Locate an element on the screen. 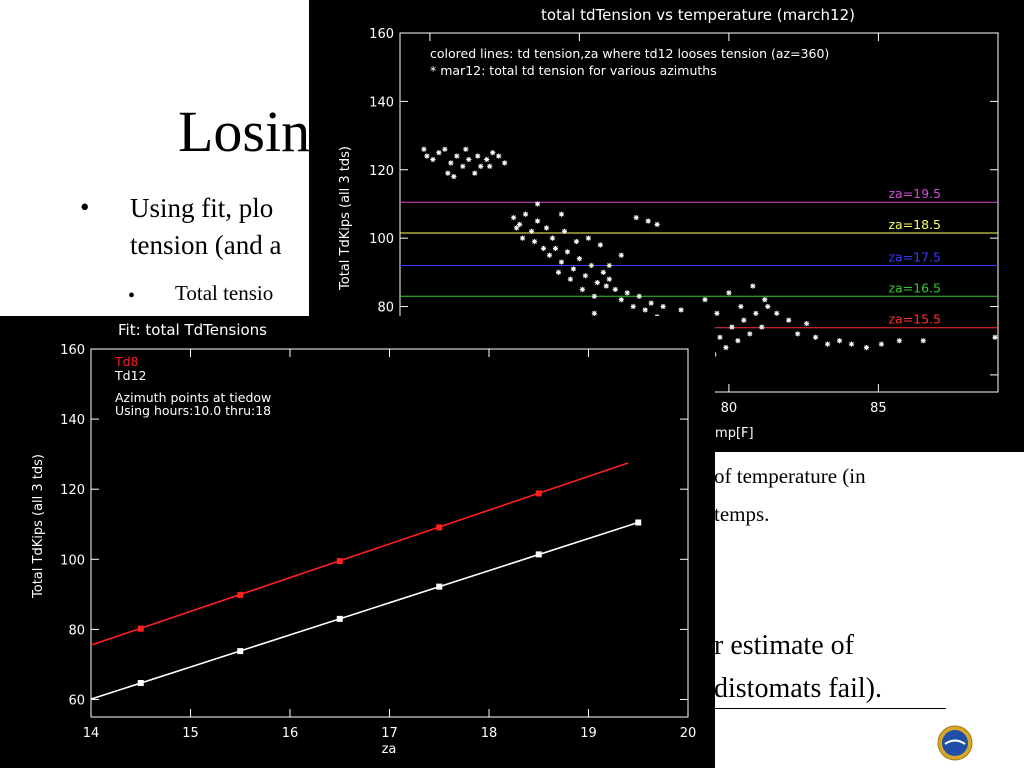  bottom-xtick-label: 15 is located at coordinates (190, 733).